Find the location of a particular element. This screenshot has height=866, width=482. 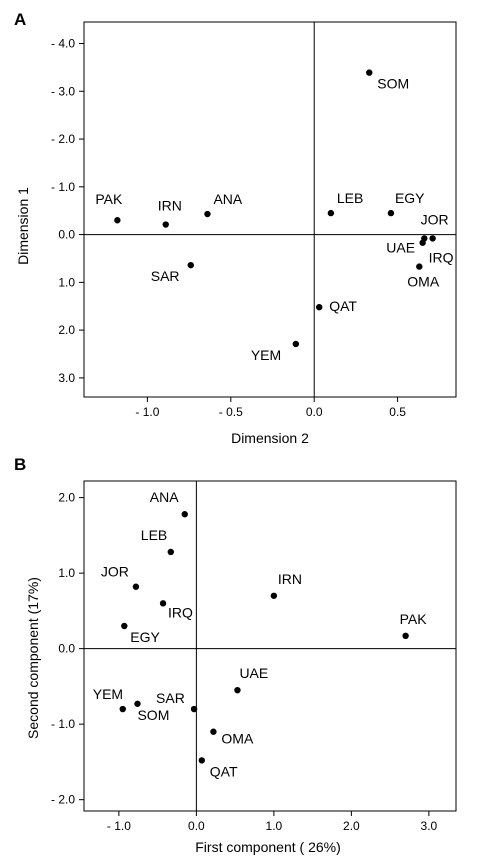

panel-b-y-axis: 2.0 1.0 0.0 - 1.0 - 2.0 is located at coordinates (67, 649).